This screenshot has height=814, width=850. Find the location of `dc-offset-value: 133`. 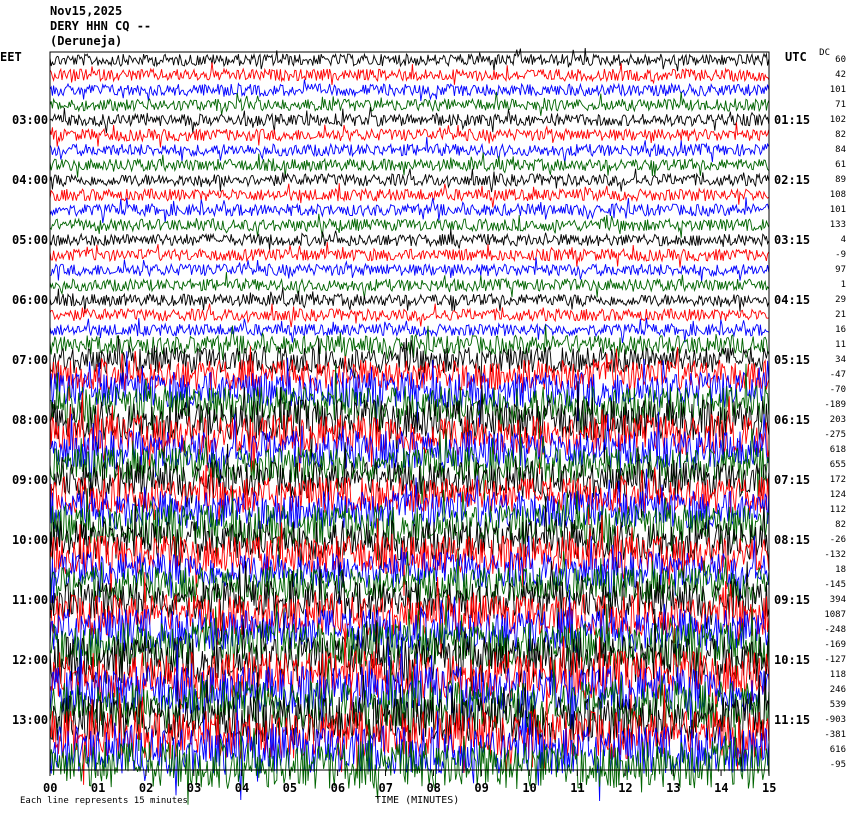

dc-offset-value: 133 is located at coordinates (837, 225).